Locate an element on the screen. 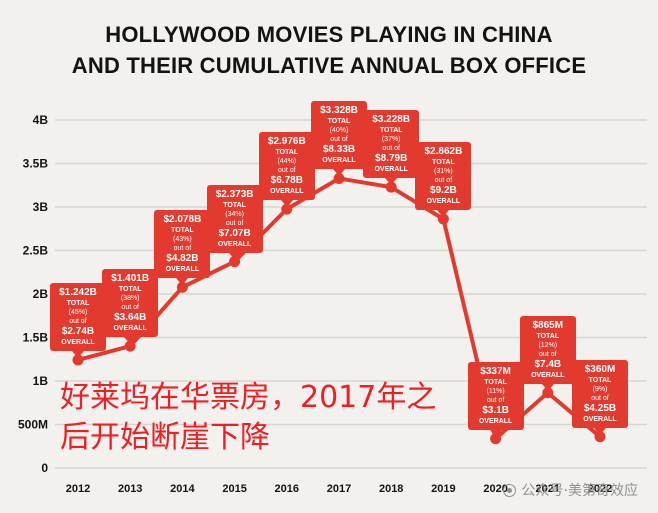  callout-total-value: $1.401B is located at coordinates (130, 279).